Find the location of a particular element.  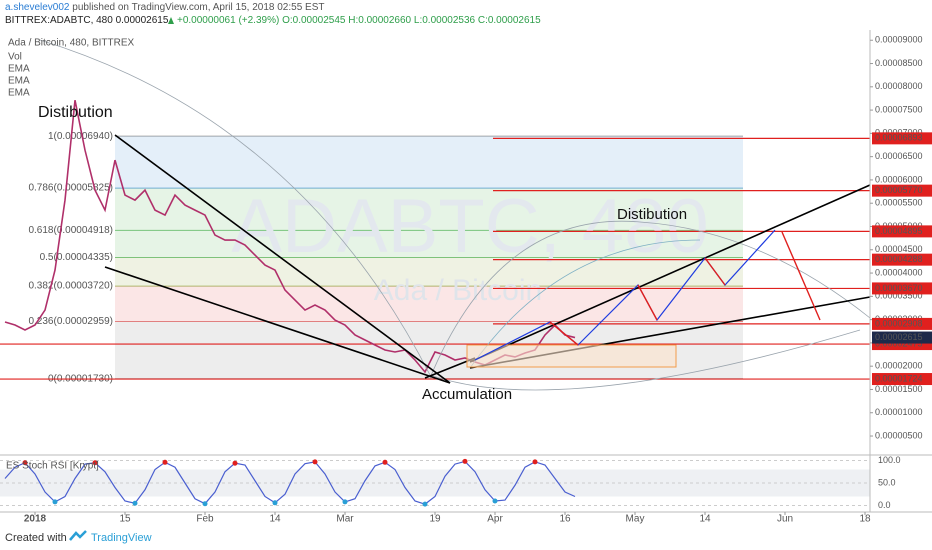

watermark: ADABTC, 480 is located at coordinates (469, 226).